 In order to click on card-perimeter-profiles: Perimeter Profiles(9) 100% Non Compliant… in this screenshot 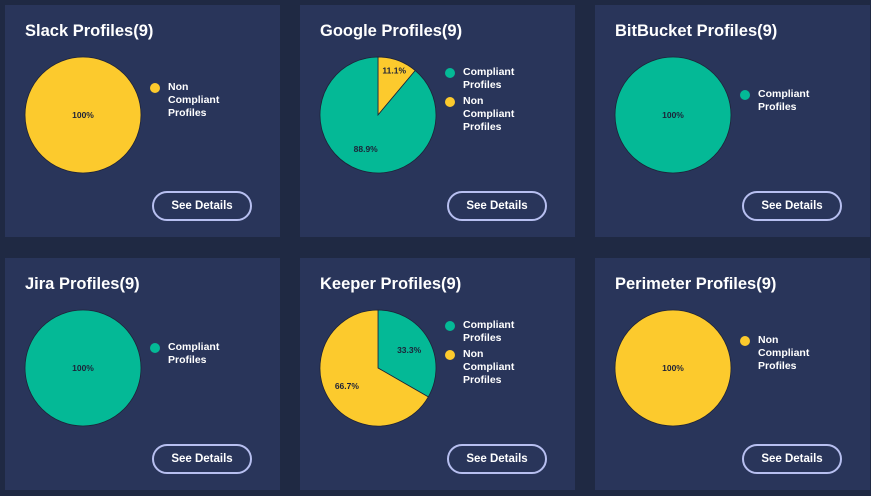, I will do `click(732, 374)`.